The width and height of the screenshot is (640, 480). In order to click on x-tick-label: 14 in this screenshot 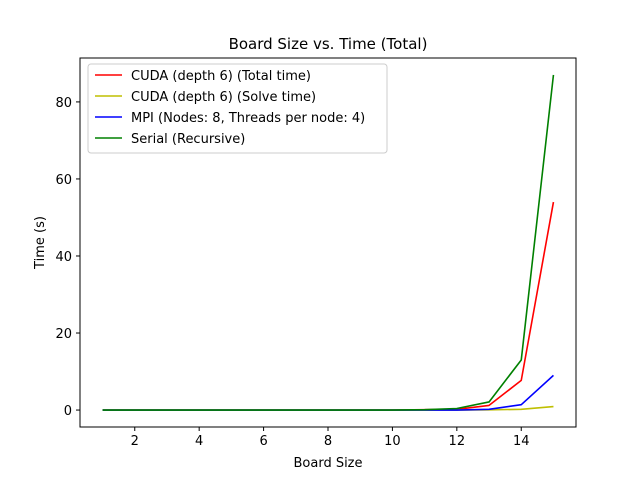, I will do `click(521, 441)`.